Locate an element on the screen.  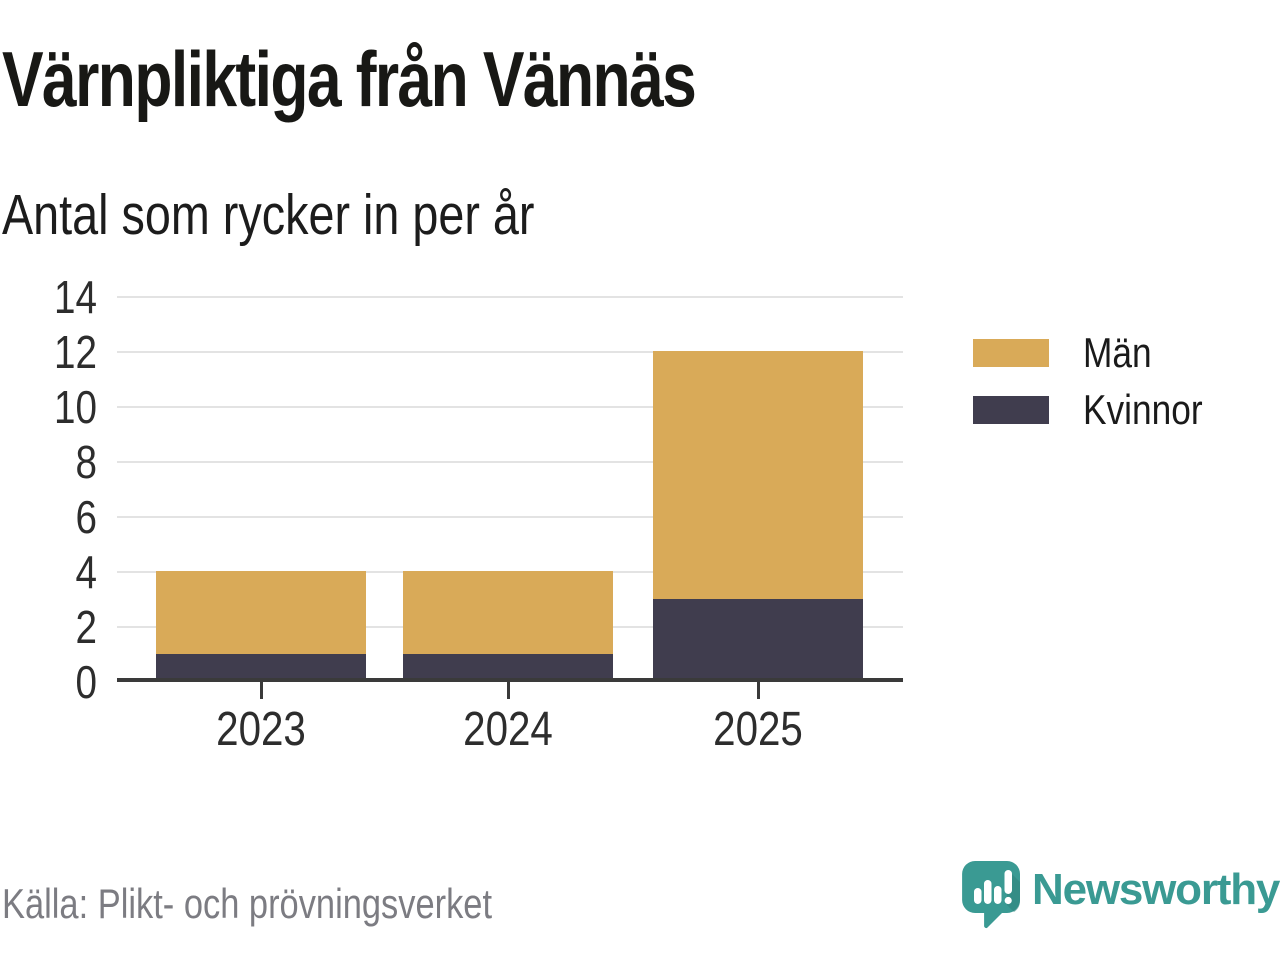
x-axis-baseline is located at coordinates (510, 680).